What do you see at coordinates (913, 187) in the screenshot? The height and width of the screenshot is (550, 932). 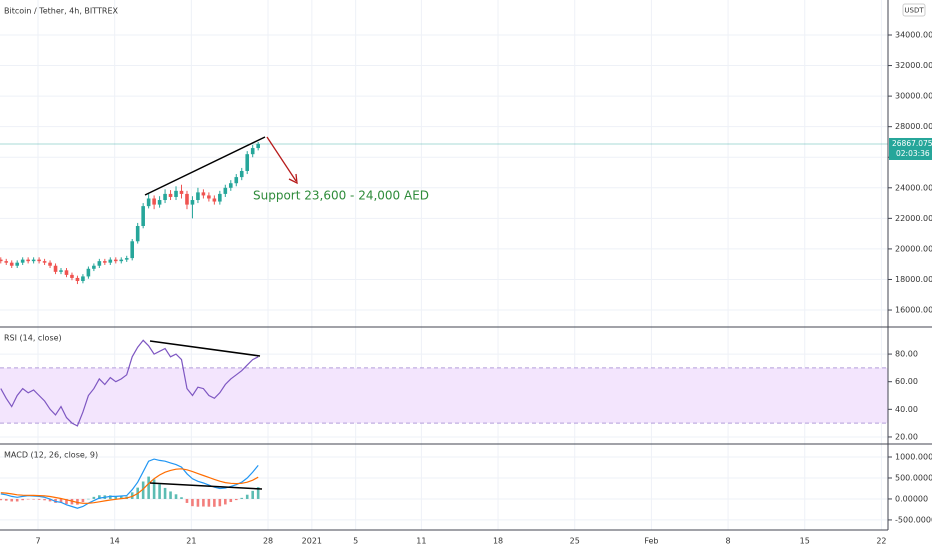 I see `y-tick-label: 24000.00000` at bounding box center [913, 187].